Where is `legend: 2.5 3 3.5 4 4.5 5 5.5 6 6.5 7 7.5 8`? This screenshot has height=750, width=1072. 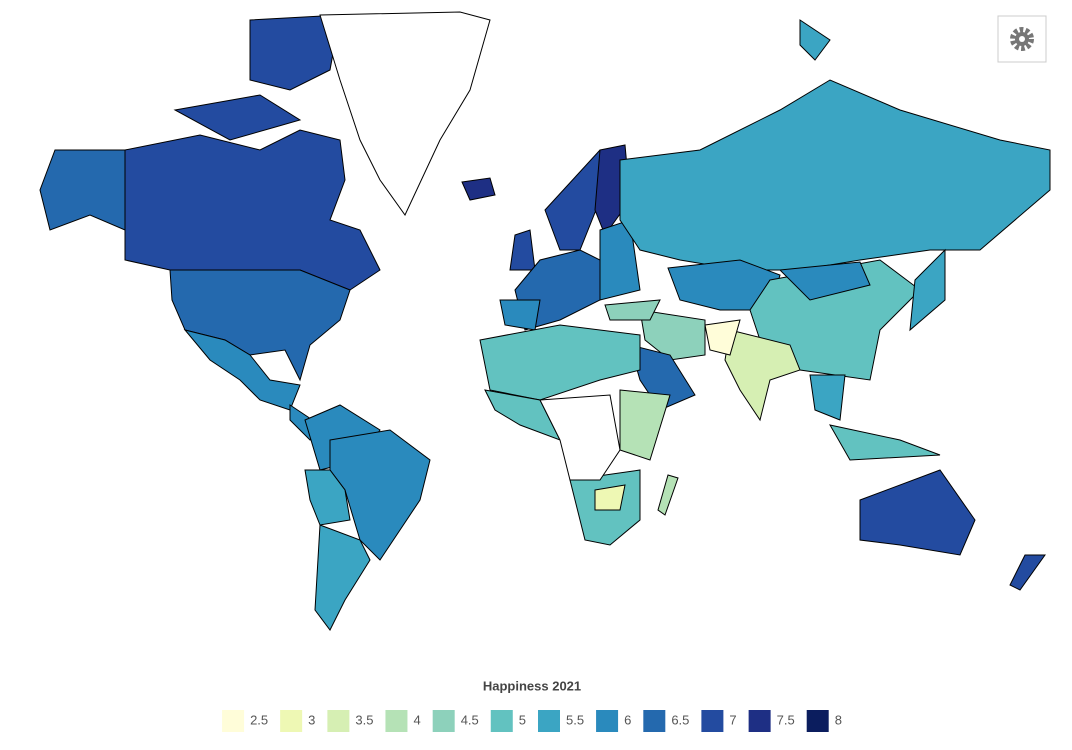 legend: 2.5 3 3.5 4 4.5 5 5.5 6 6.5 7 7.5 8 is located at coordinates (532, 721).